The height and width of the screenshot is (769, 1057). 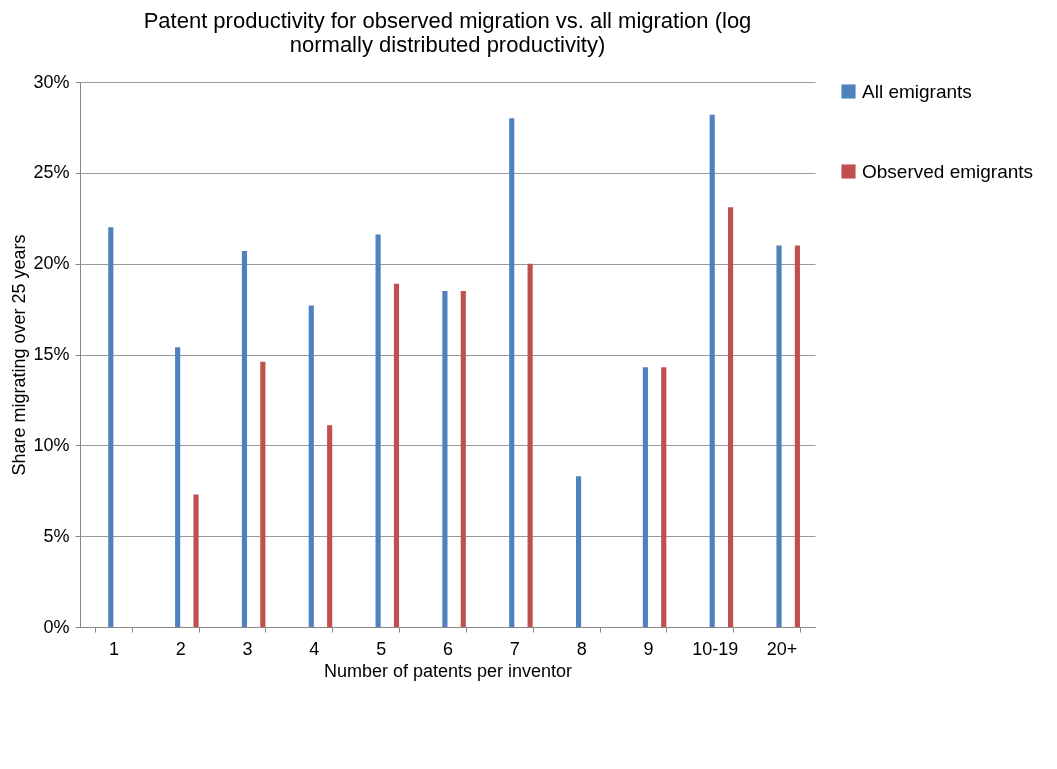 What do you see at coordinates (51, 81) in the screenshot?
I see `y-tick-label: 30%` at bounding box center [51, 81].